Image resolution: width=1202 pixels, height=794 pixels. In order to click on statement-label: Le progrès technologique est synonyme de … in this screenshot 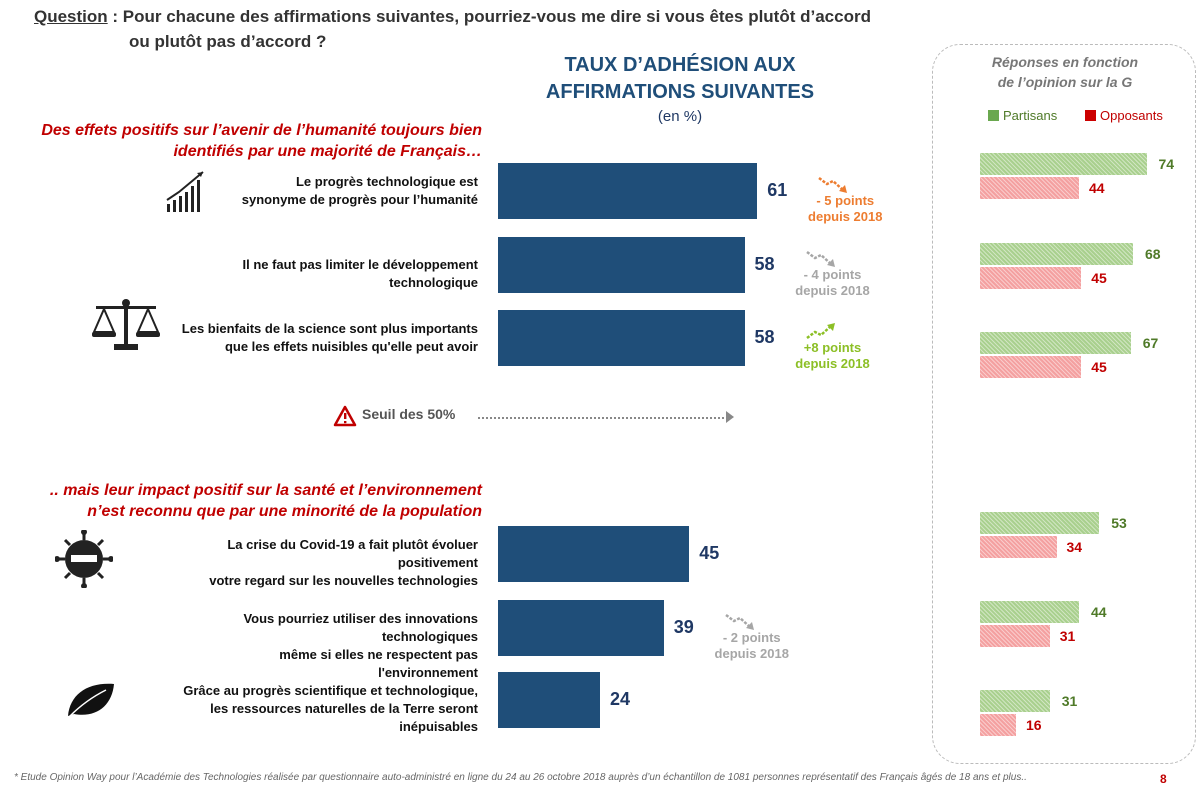, I will do `click(328, 191)`.